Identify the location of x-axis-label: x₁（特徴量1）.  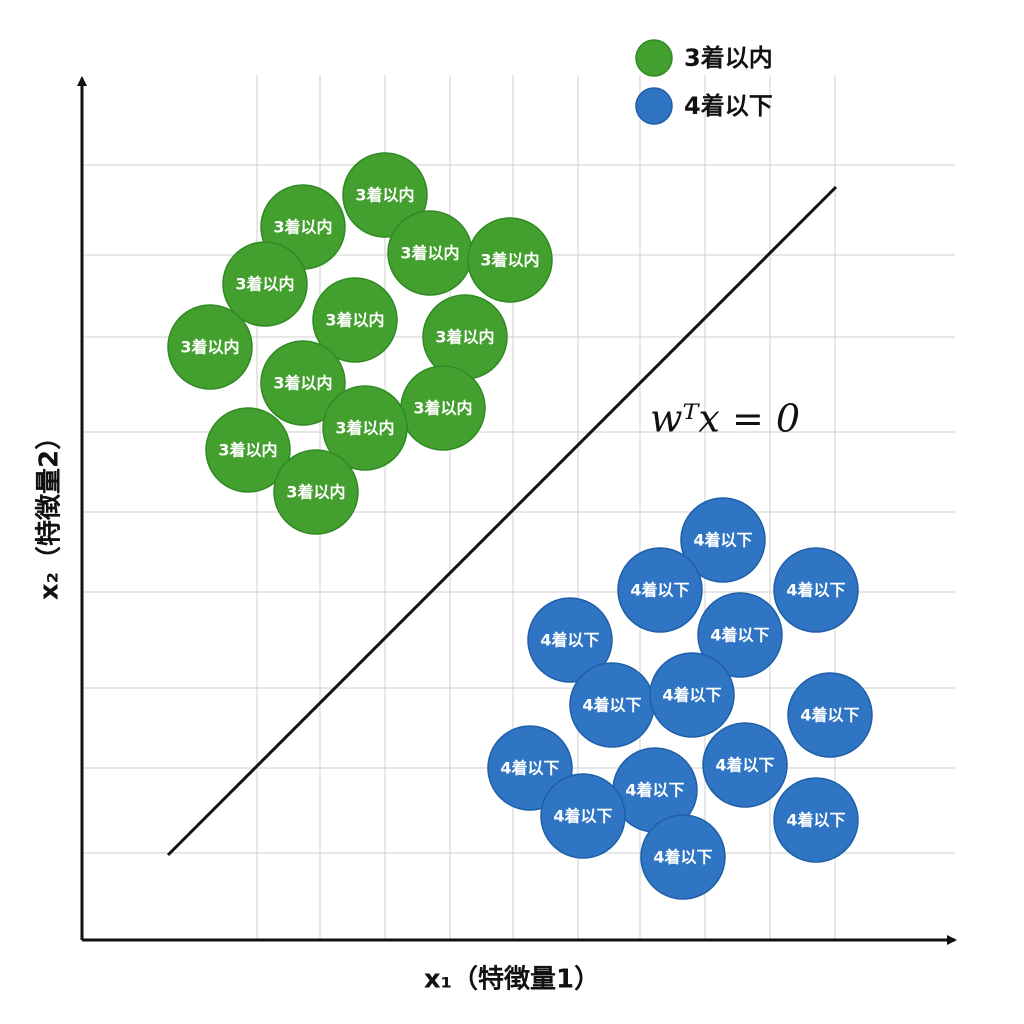
(512, 979).